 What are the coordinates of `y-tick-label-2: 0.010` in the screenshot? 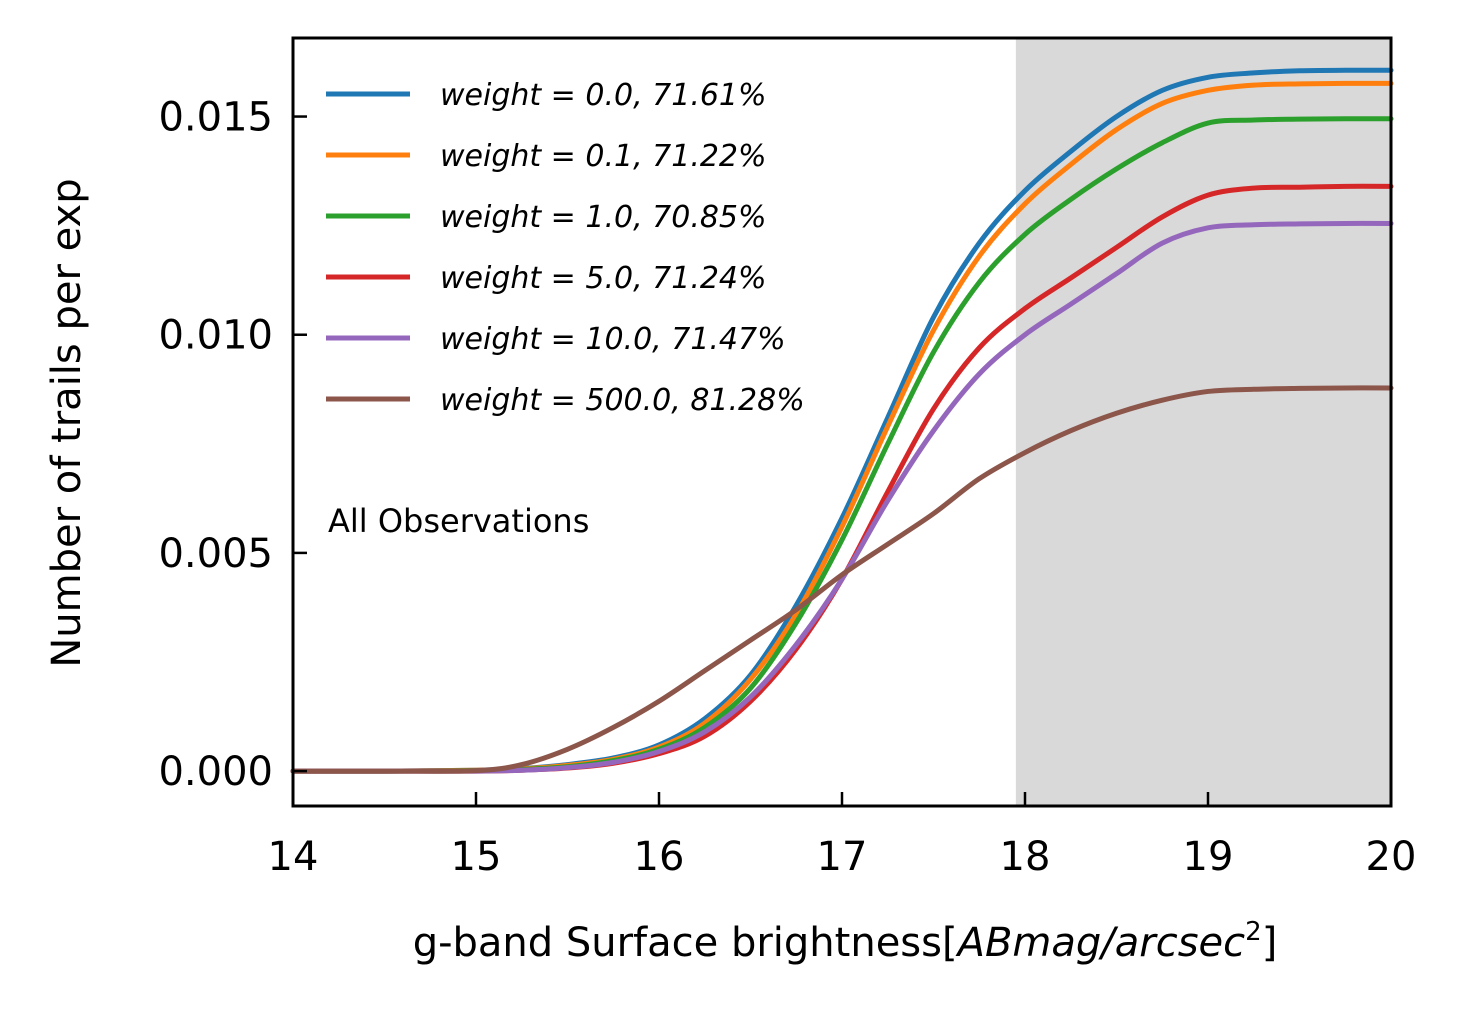 It's located at (215, 336).